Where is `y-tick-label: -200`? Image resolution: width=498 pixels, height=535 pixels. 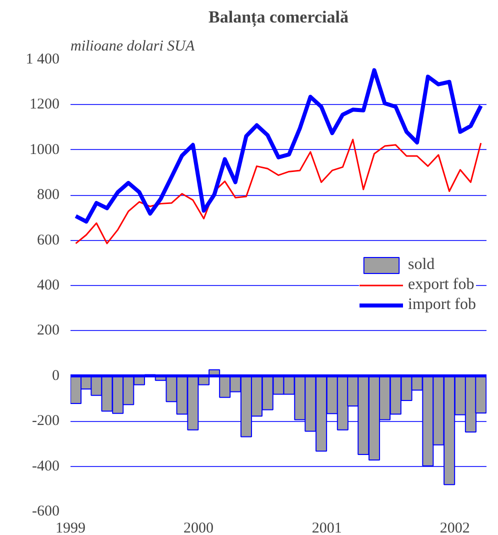 y-tick-label: -200 is located at coordinates (46, 421).